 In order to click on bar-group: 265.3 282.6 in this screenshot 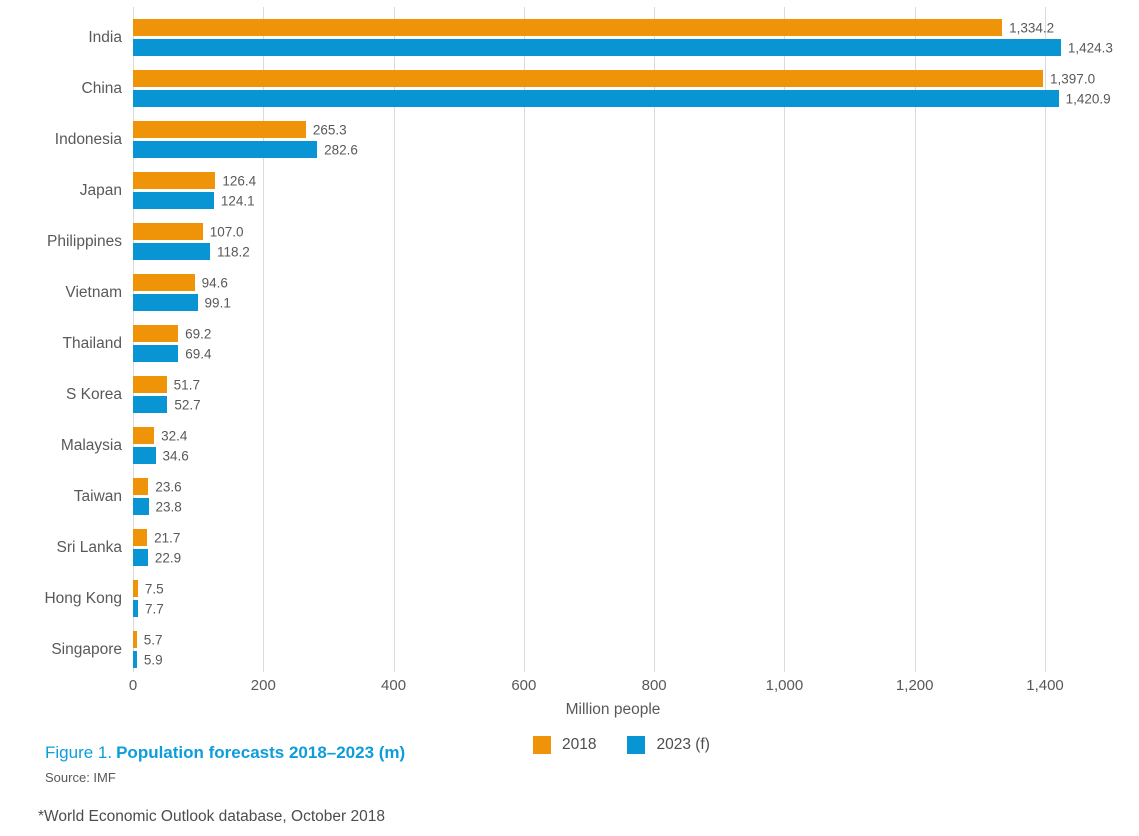, I will do `click(636, 146)`.